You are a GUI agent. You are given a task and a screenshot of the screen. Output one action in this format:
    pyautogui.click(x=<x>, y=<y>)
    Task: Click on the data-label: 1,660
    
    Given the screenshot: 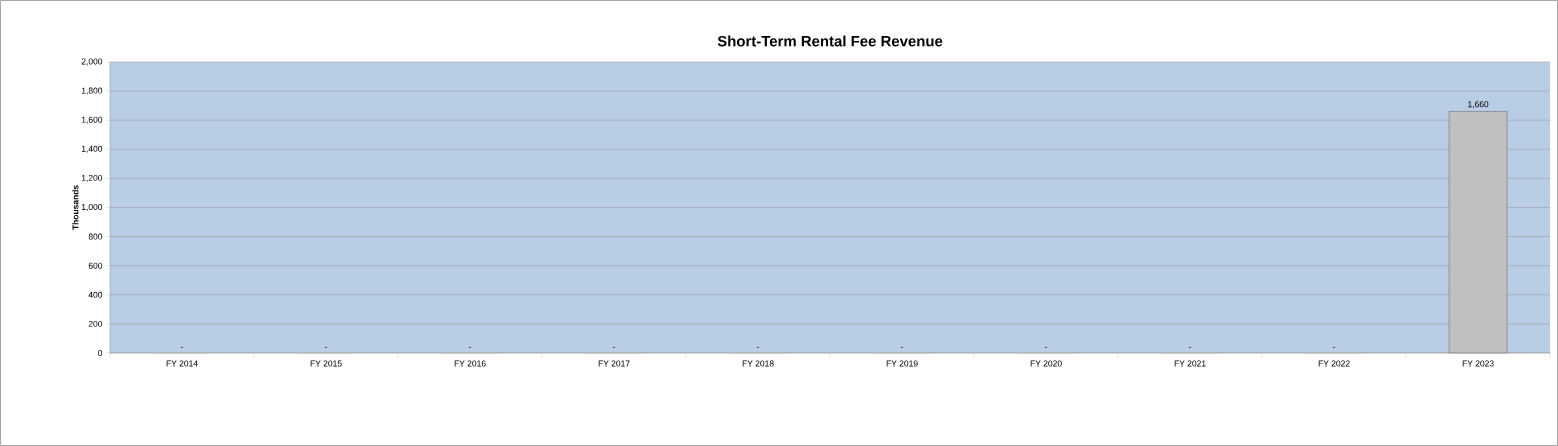 What is the action you would take?
    pyautogui.click(x=1478, y=105)
    